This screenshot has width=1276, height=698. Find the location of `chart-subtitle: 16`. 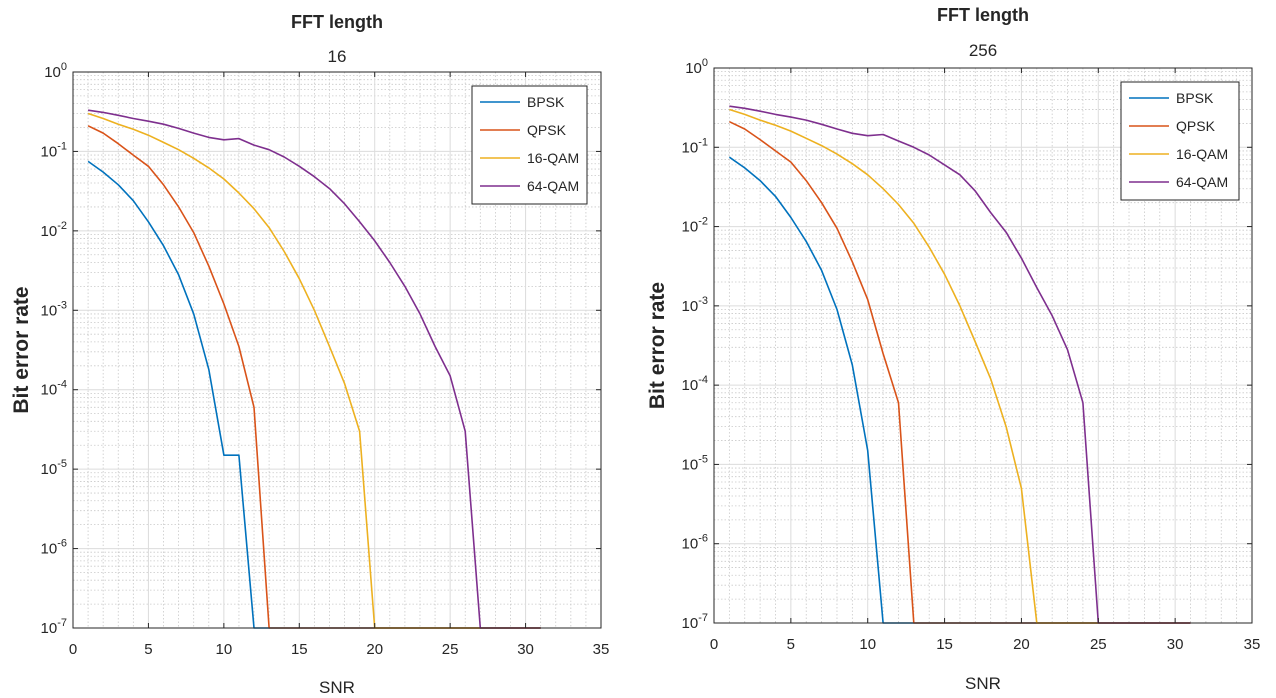

chart-subtitle: 16 is located at coordinates (337, 56).